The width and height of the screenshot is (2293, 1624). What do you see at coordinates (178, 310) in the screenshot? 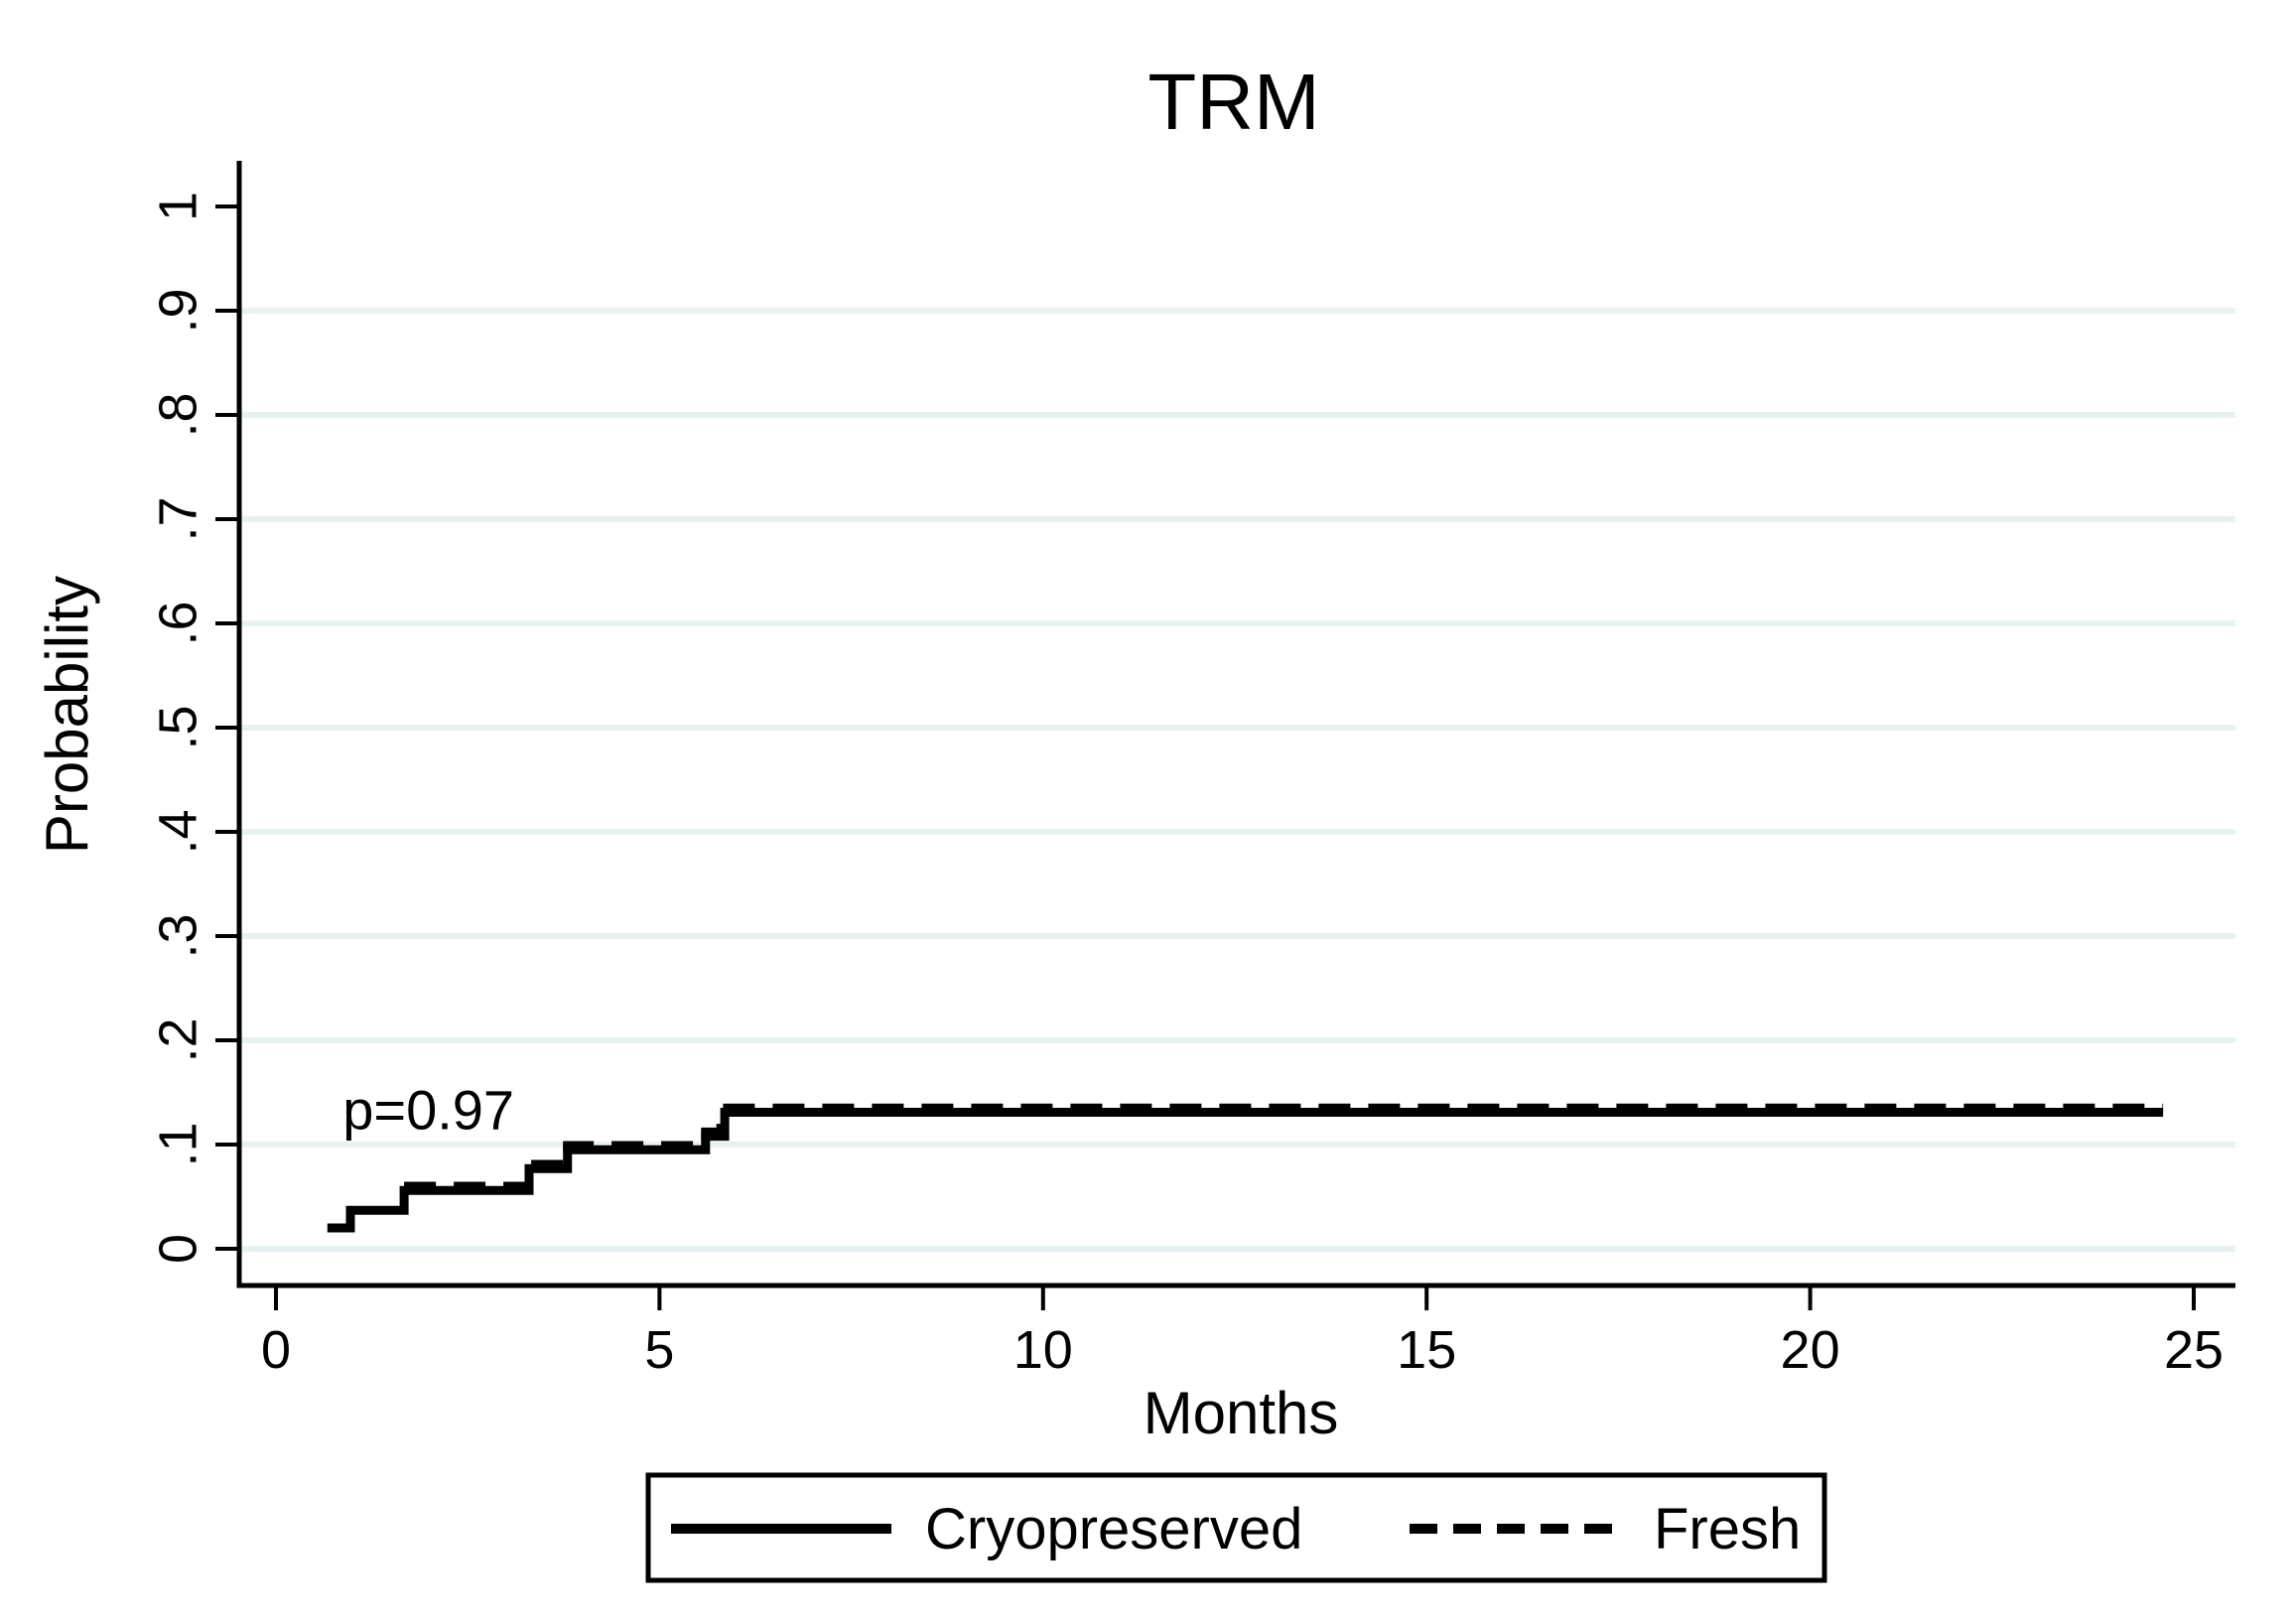
I see `y-tick-label: .9` at bounding box center [178, 310].